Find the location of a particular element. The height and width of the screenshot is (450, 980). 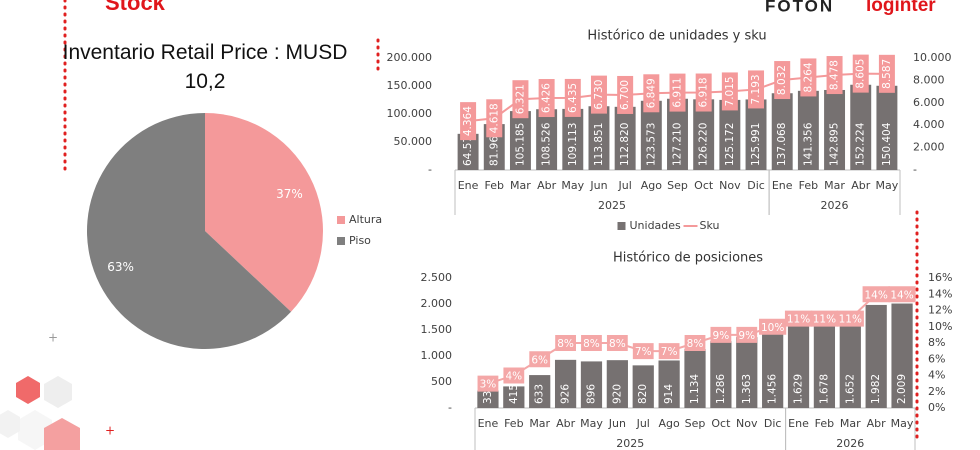

line-value-label: 6.700 is located at coordinates (625, 95).